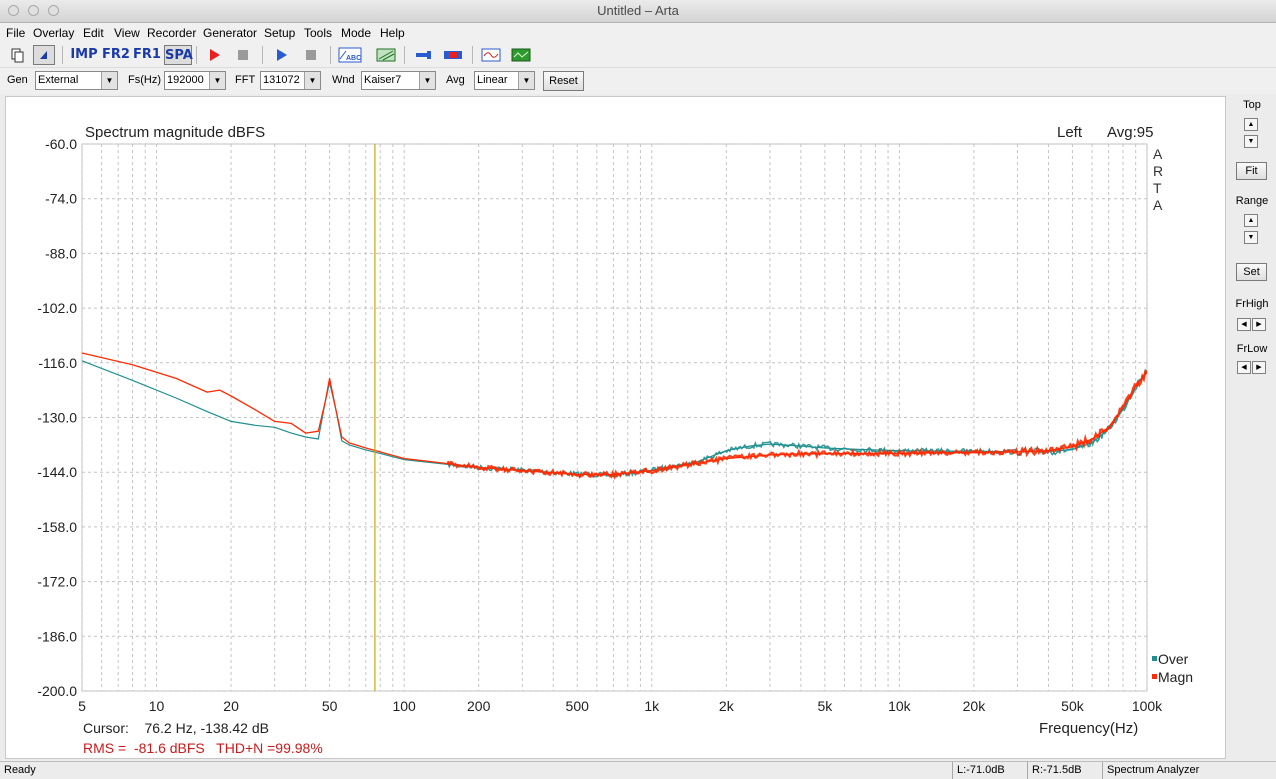 This screenshot has height=779, width=1276. I want to click on series-noise-magn, so click(796, 425).